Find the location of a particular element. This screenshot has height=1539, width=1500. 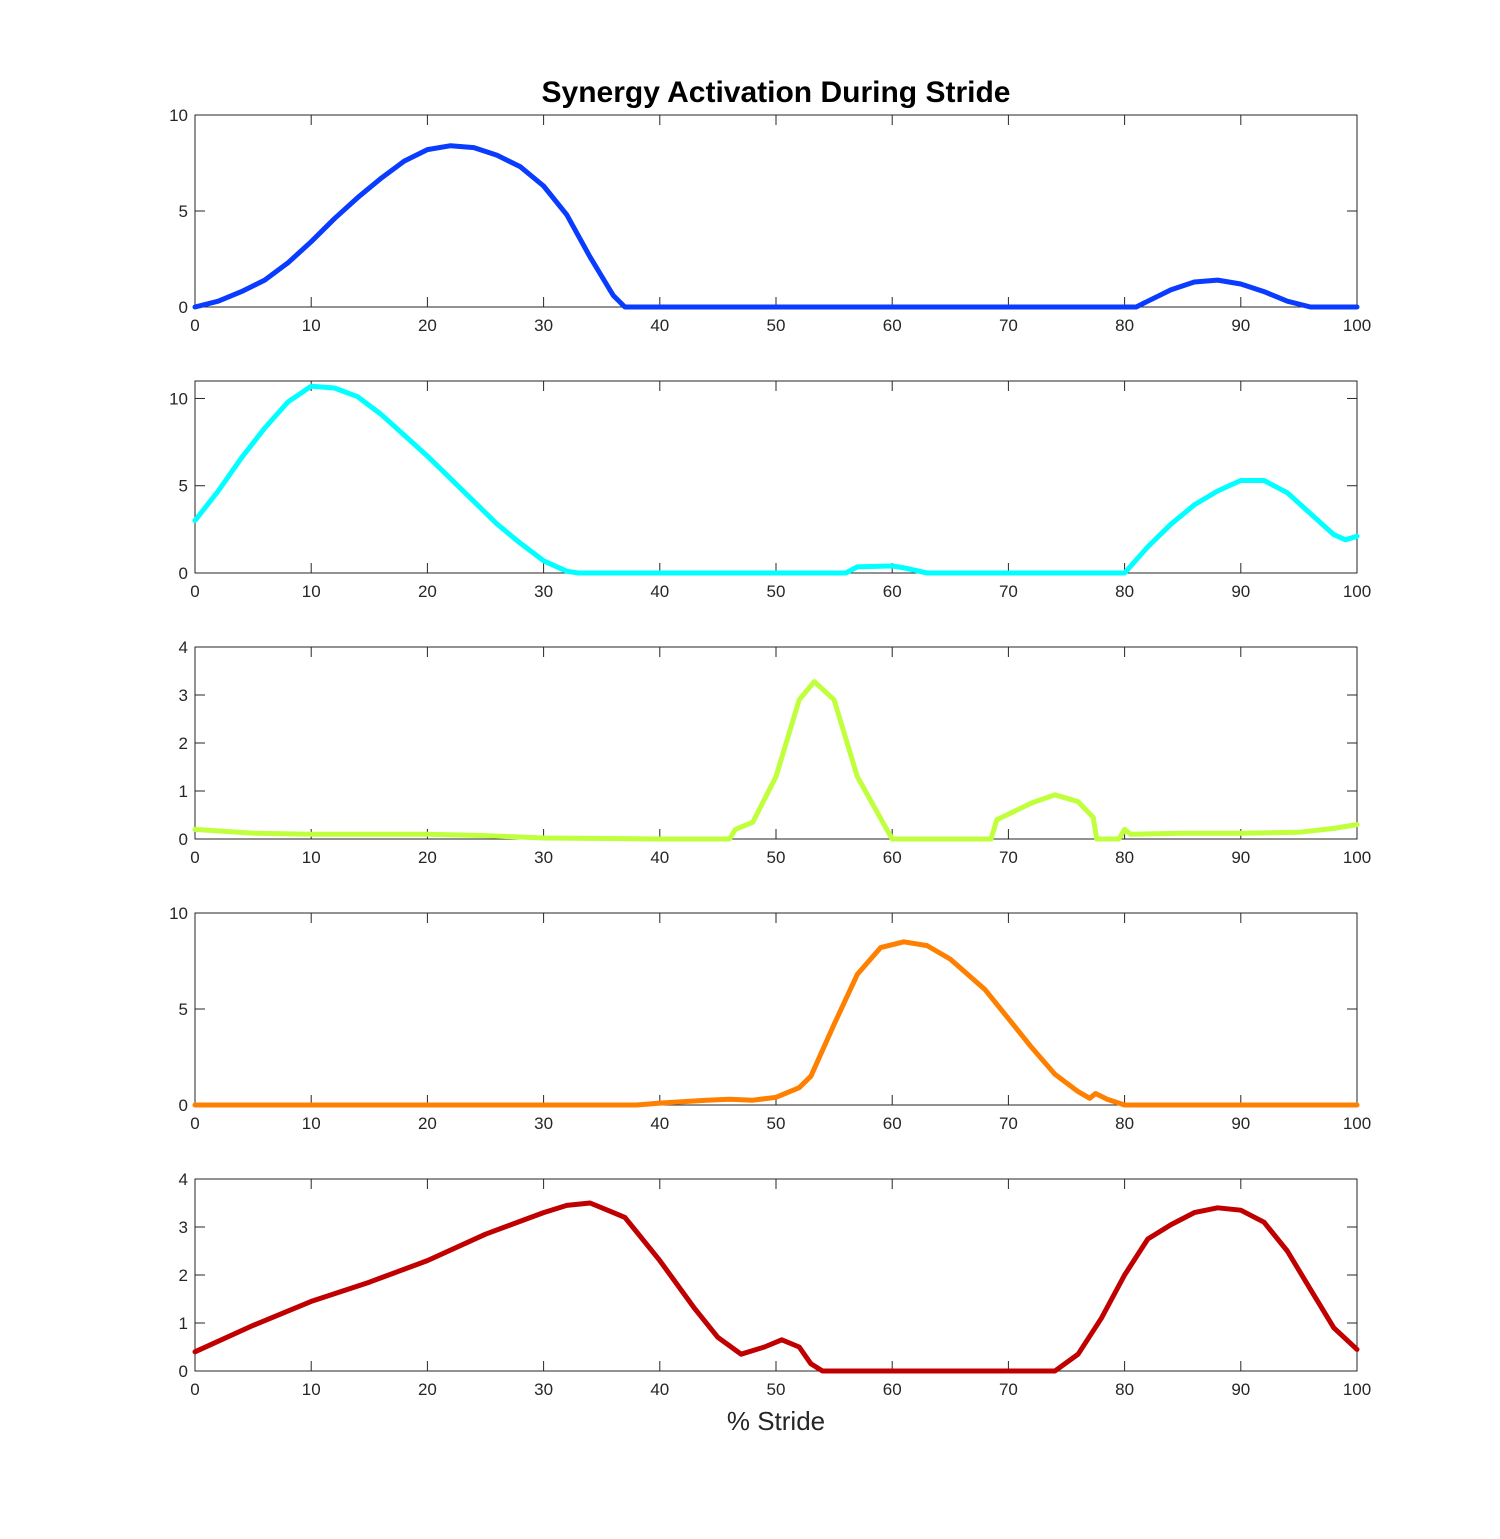

subplot-4: 0 10 20 30 40 50 60 70 80 90 100 0 5 10 is located at coordinates (770, 1018).